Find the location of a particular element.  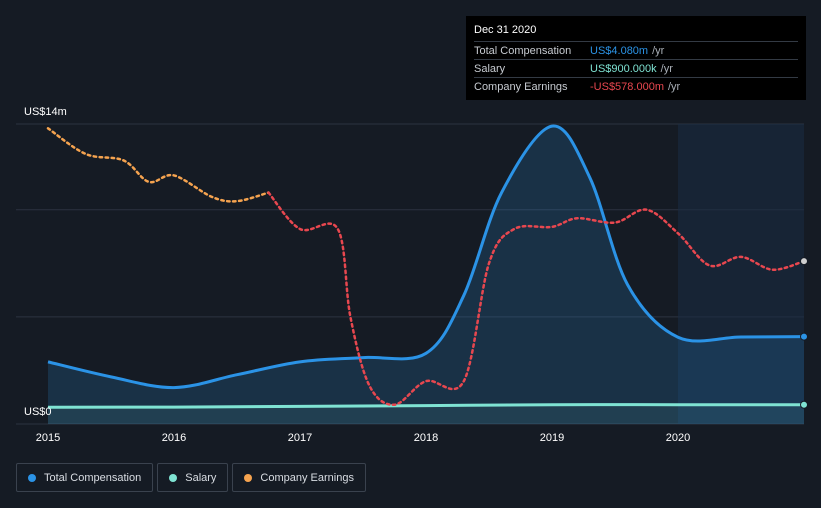

legend-label: Company Earnings is located at coordinates (307, 477).